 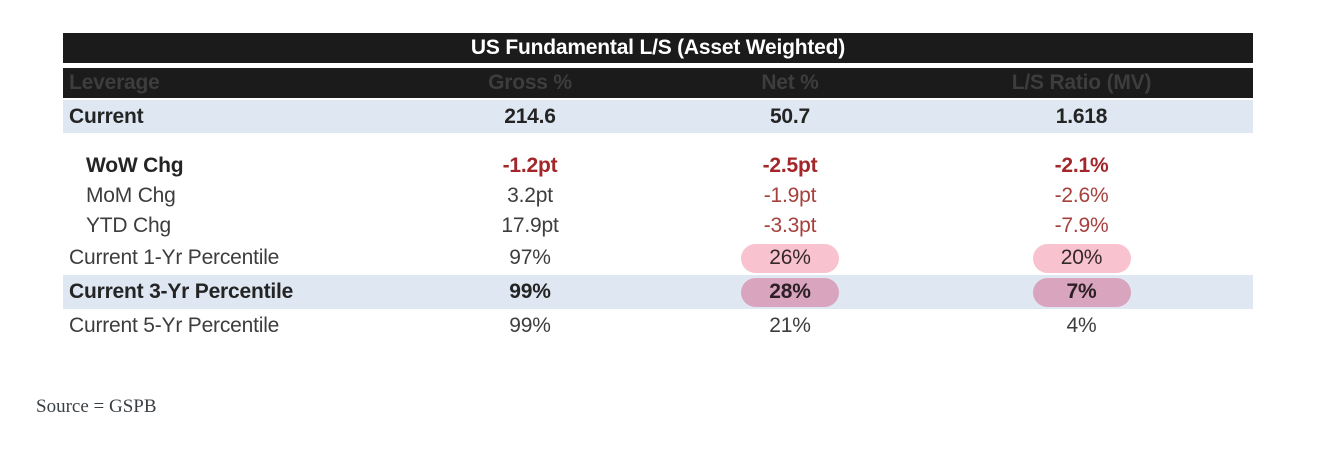 I want to click on pct-5yr-net-value: 21%, so click(x=790, y=325).